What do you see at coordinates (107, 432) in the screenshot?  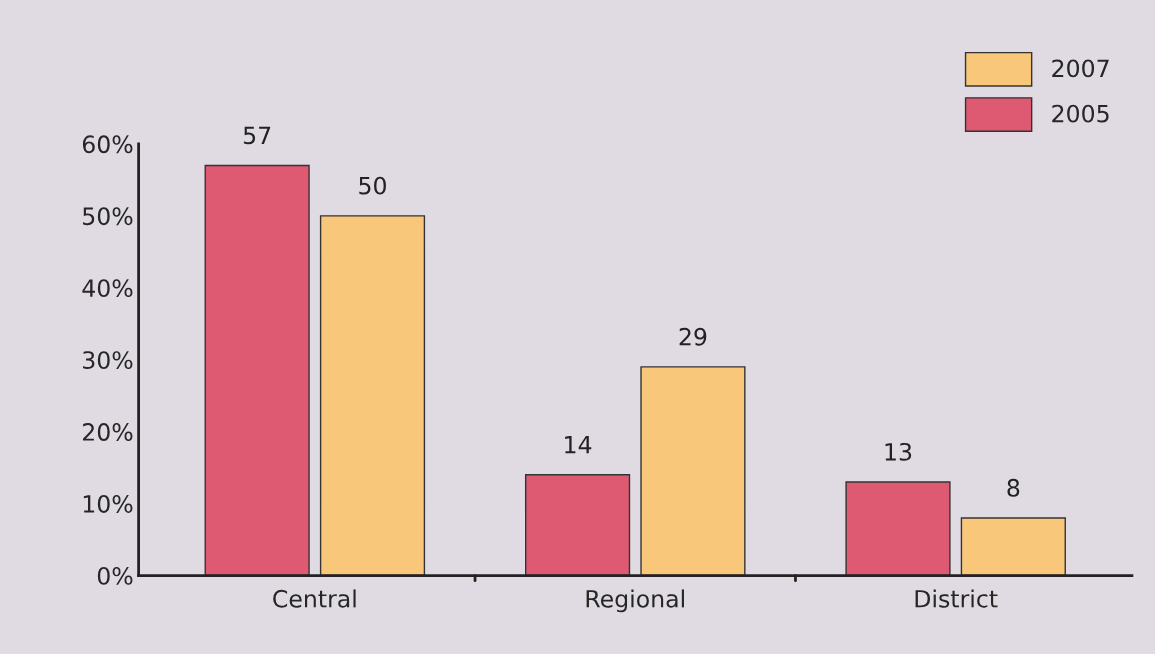 I see `y-tick-label: 20%` at bounding box center [107, 432].